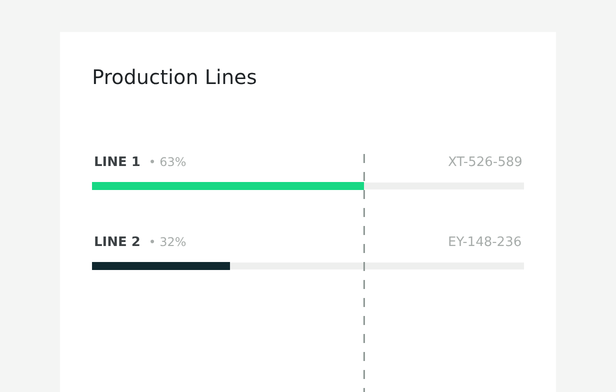  Describe the element at coordinates (117, 162) in the screenshot. I see `y-tick-label: LINE 1` at that location.